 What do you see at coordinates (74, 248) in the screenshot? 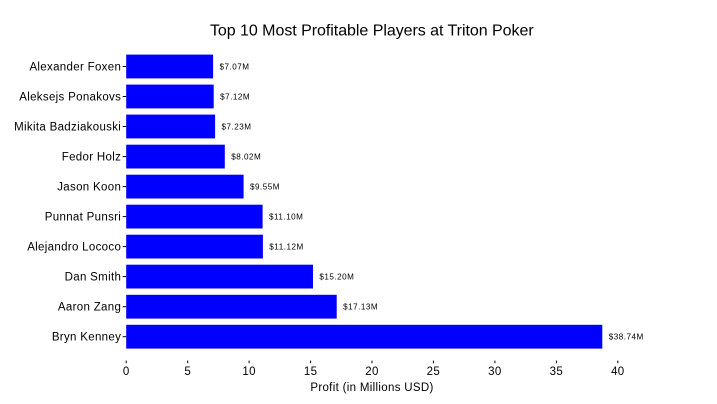
I see `svg-text: Alejandro Lococo` at bounding box center [74, 248].